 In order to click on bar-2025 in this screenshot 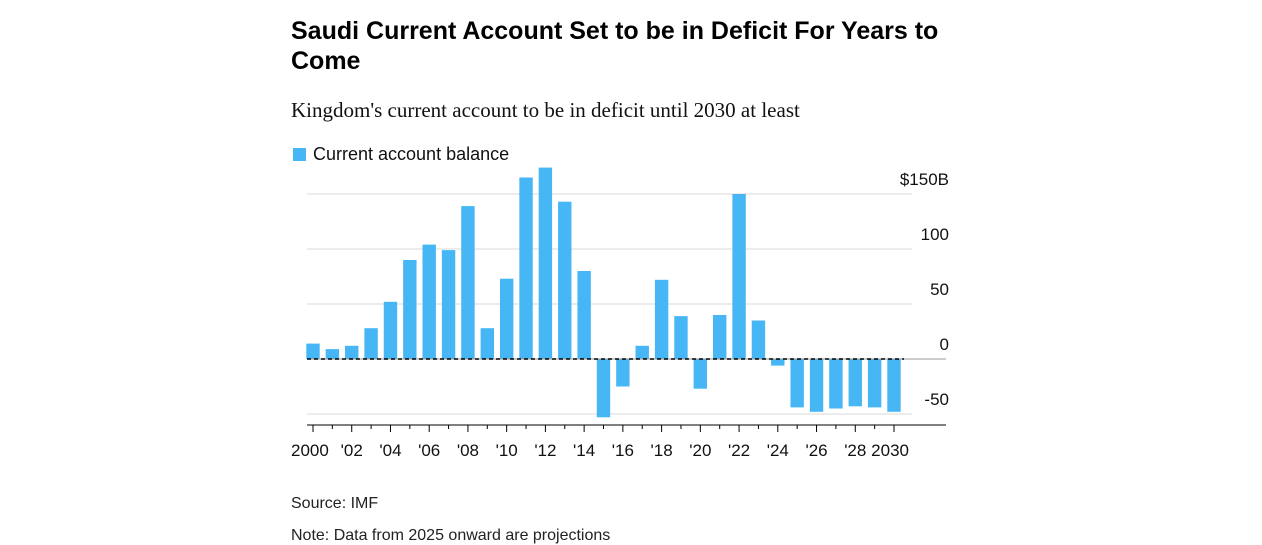, I will do `click(797, 383)`.